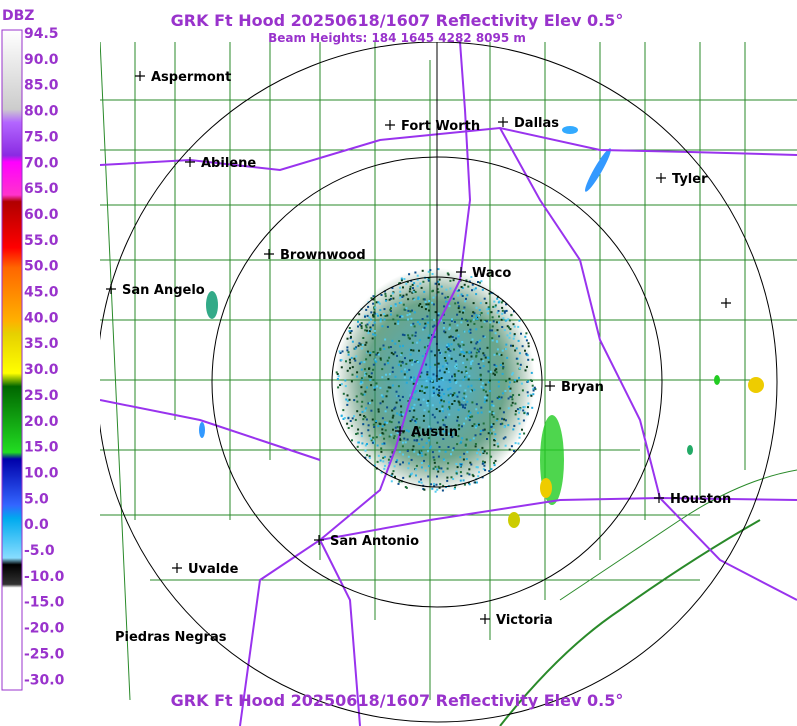  Describe the element at coordinates (163, 290) in the screenshot. I see `city-label: San Angelo` at that location.